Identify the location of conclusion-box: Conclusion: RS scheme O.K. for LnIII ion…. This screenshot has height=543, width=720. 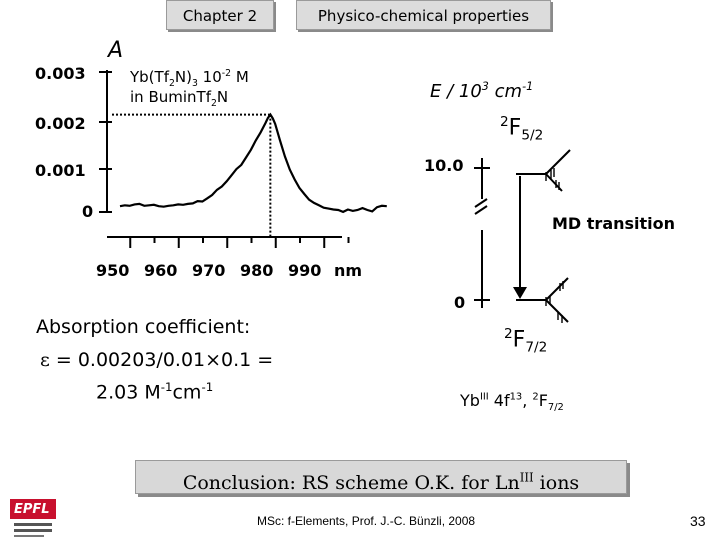
(381, 477).